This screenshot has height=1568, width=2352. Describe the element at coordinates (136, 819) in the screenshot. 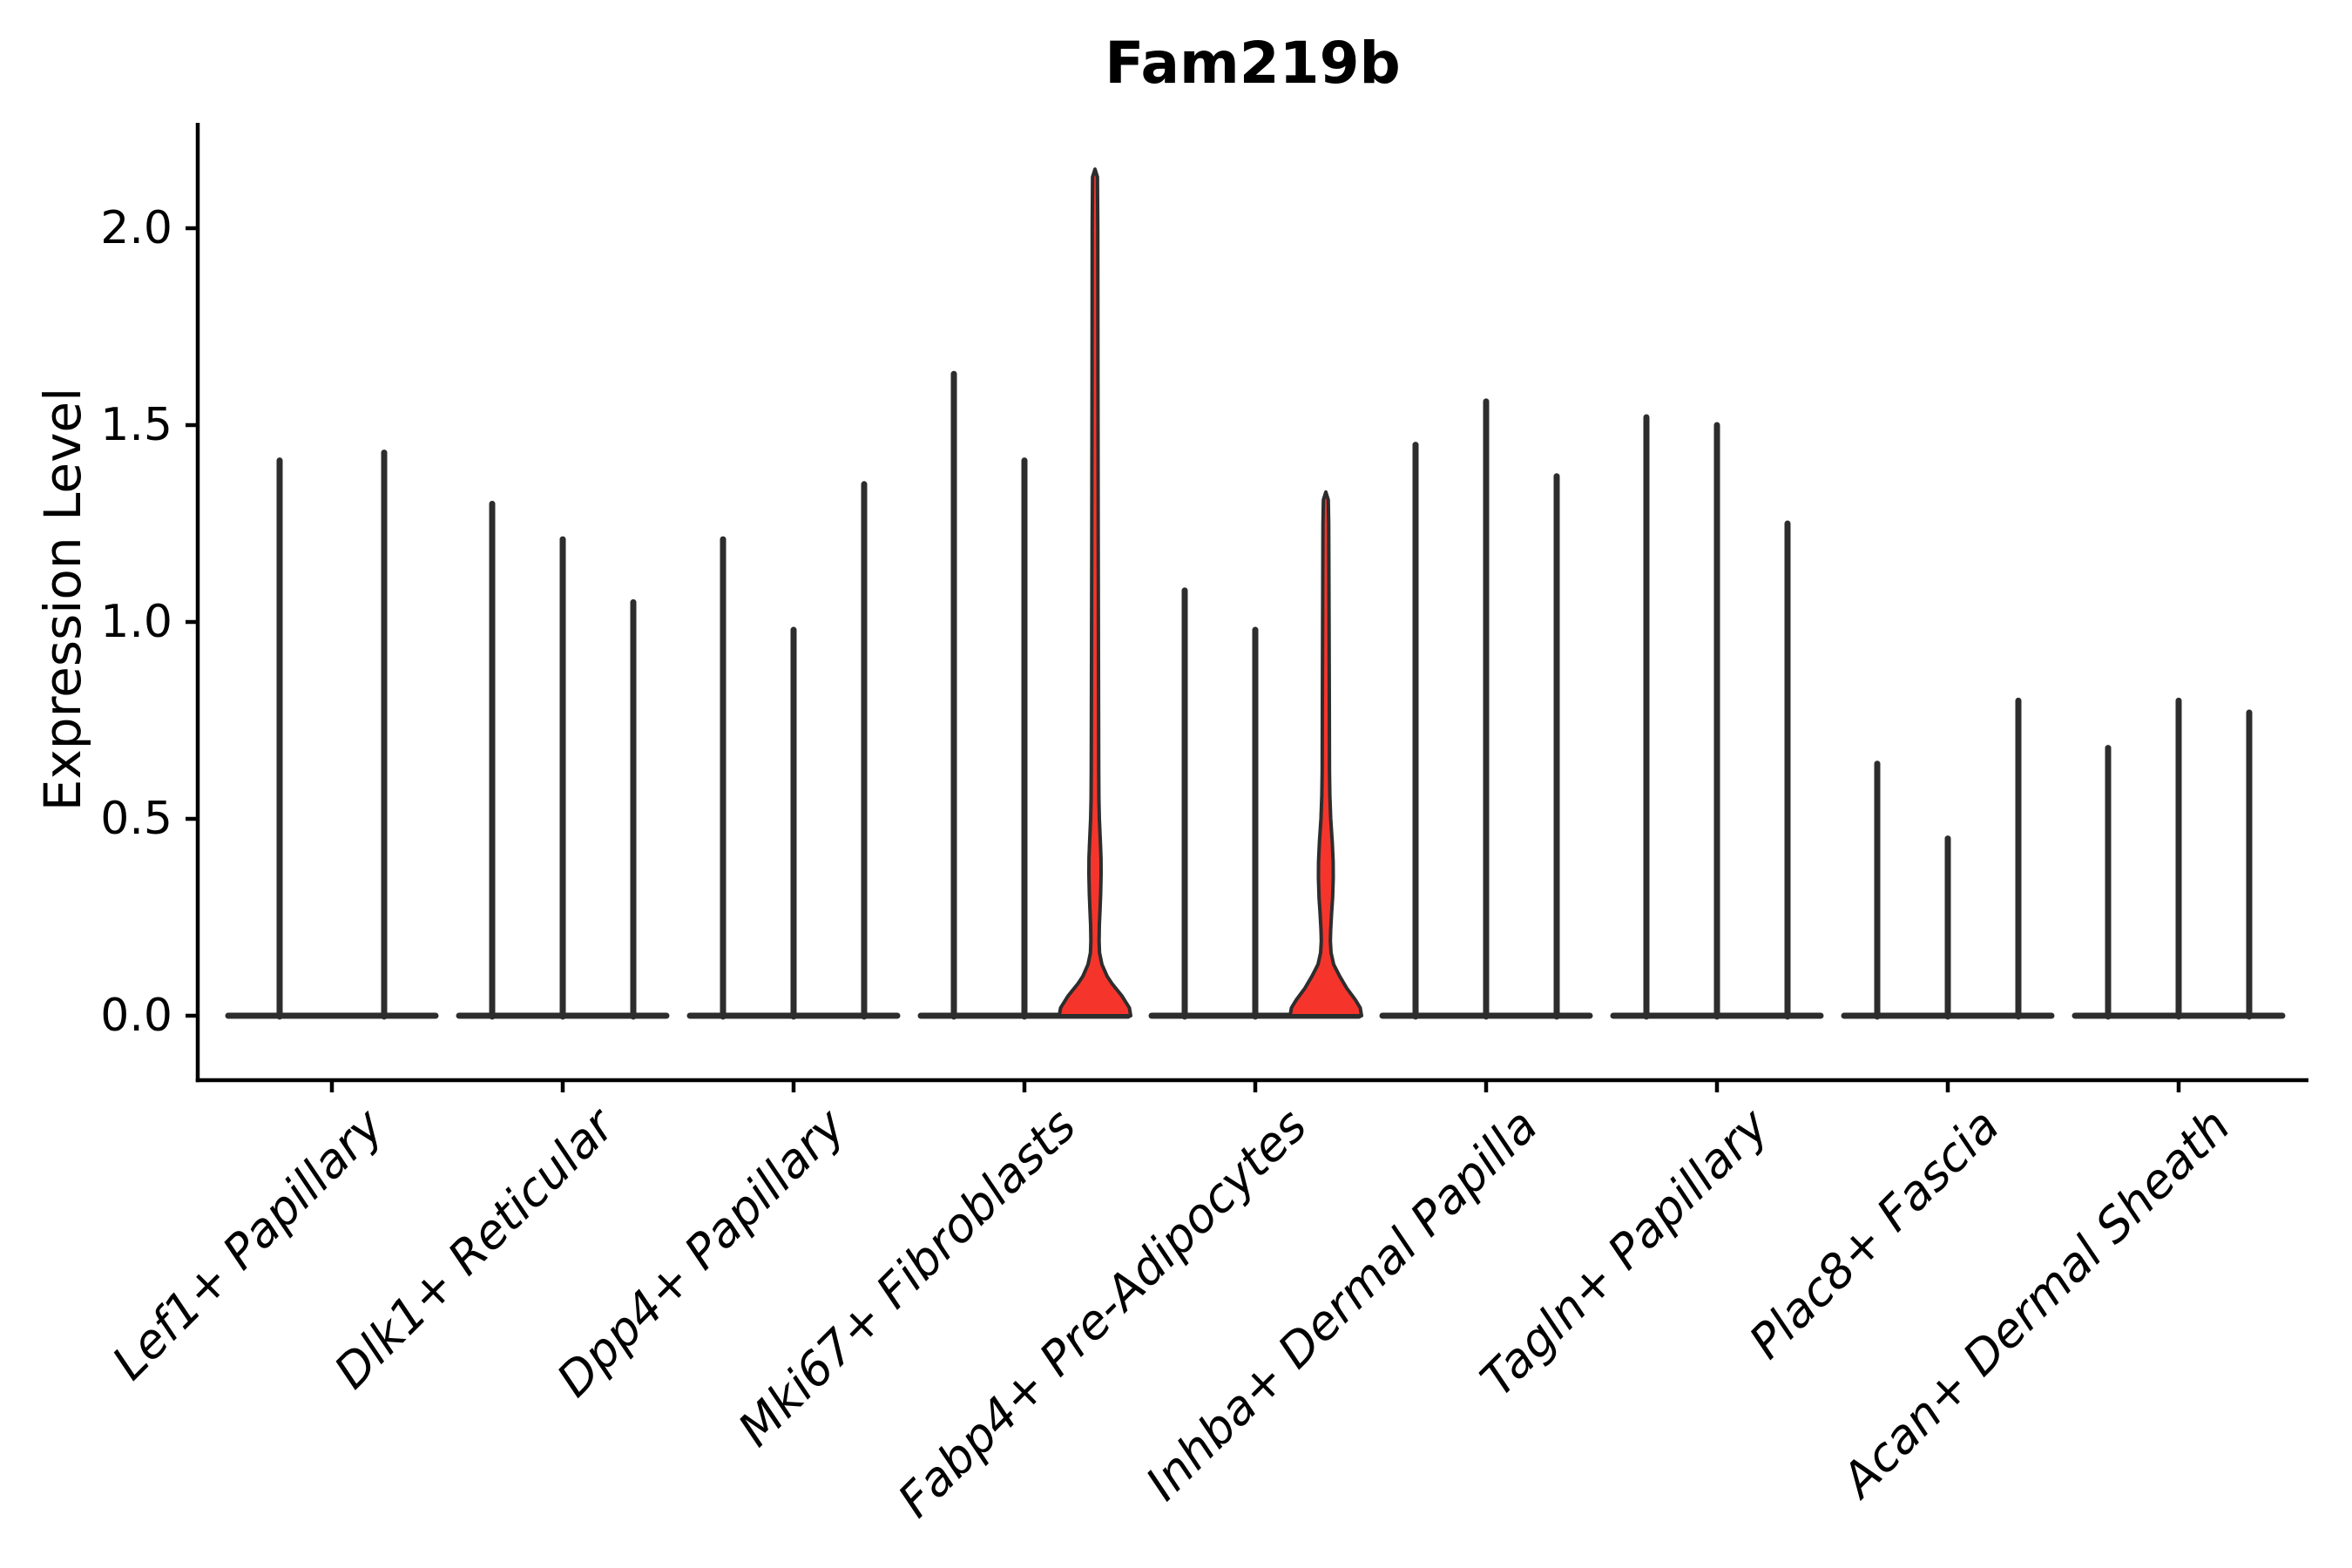

I see `y-tick-label: 0.5` at that location.